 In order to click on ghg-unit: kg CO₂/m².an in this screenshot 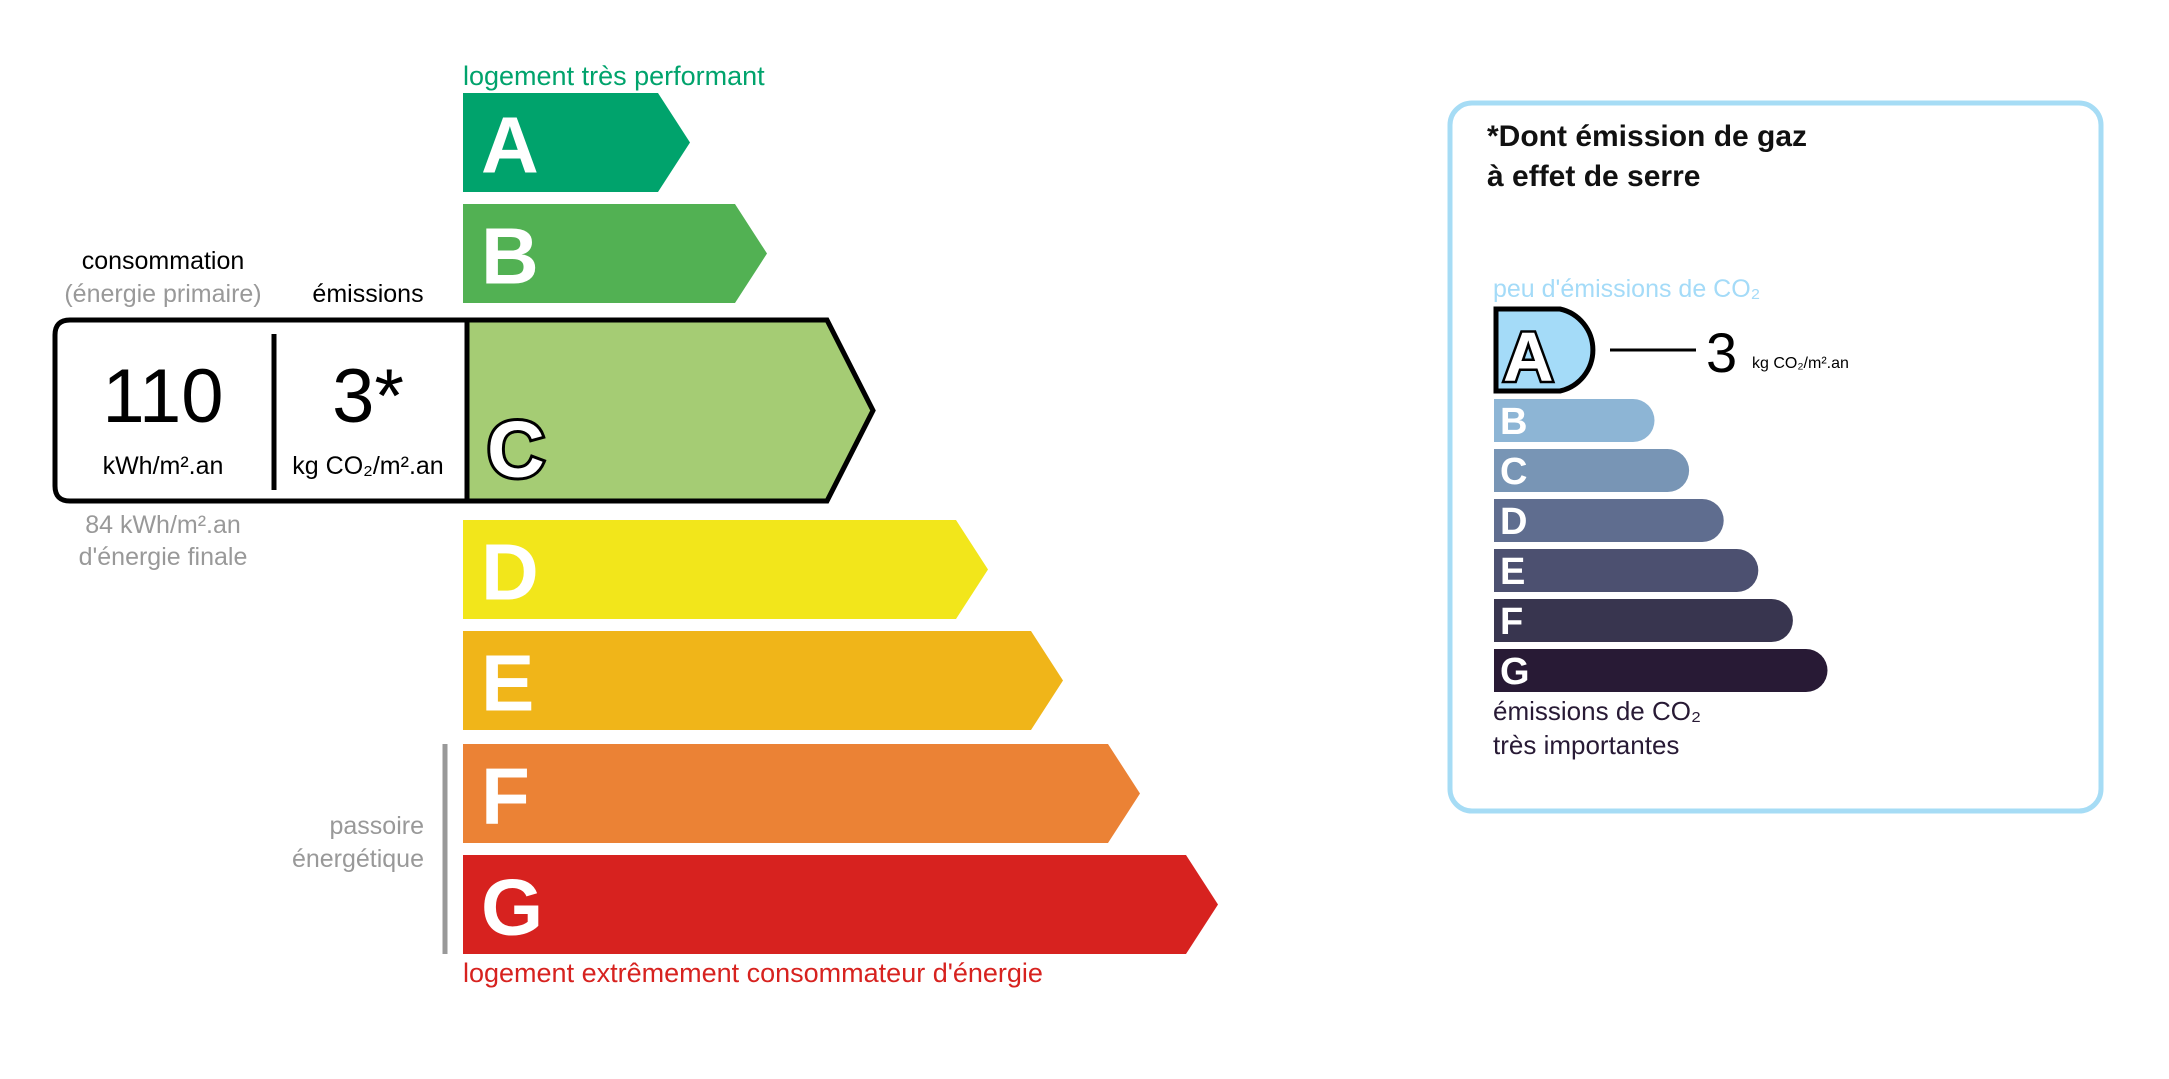, I will do `click(1800, 363)`.